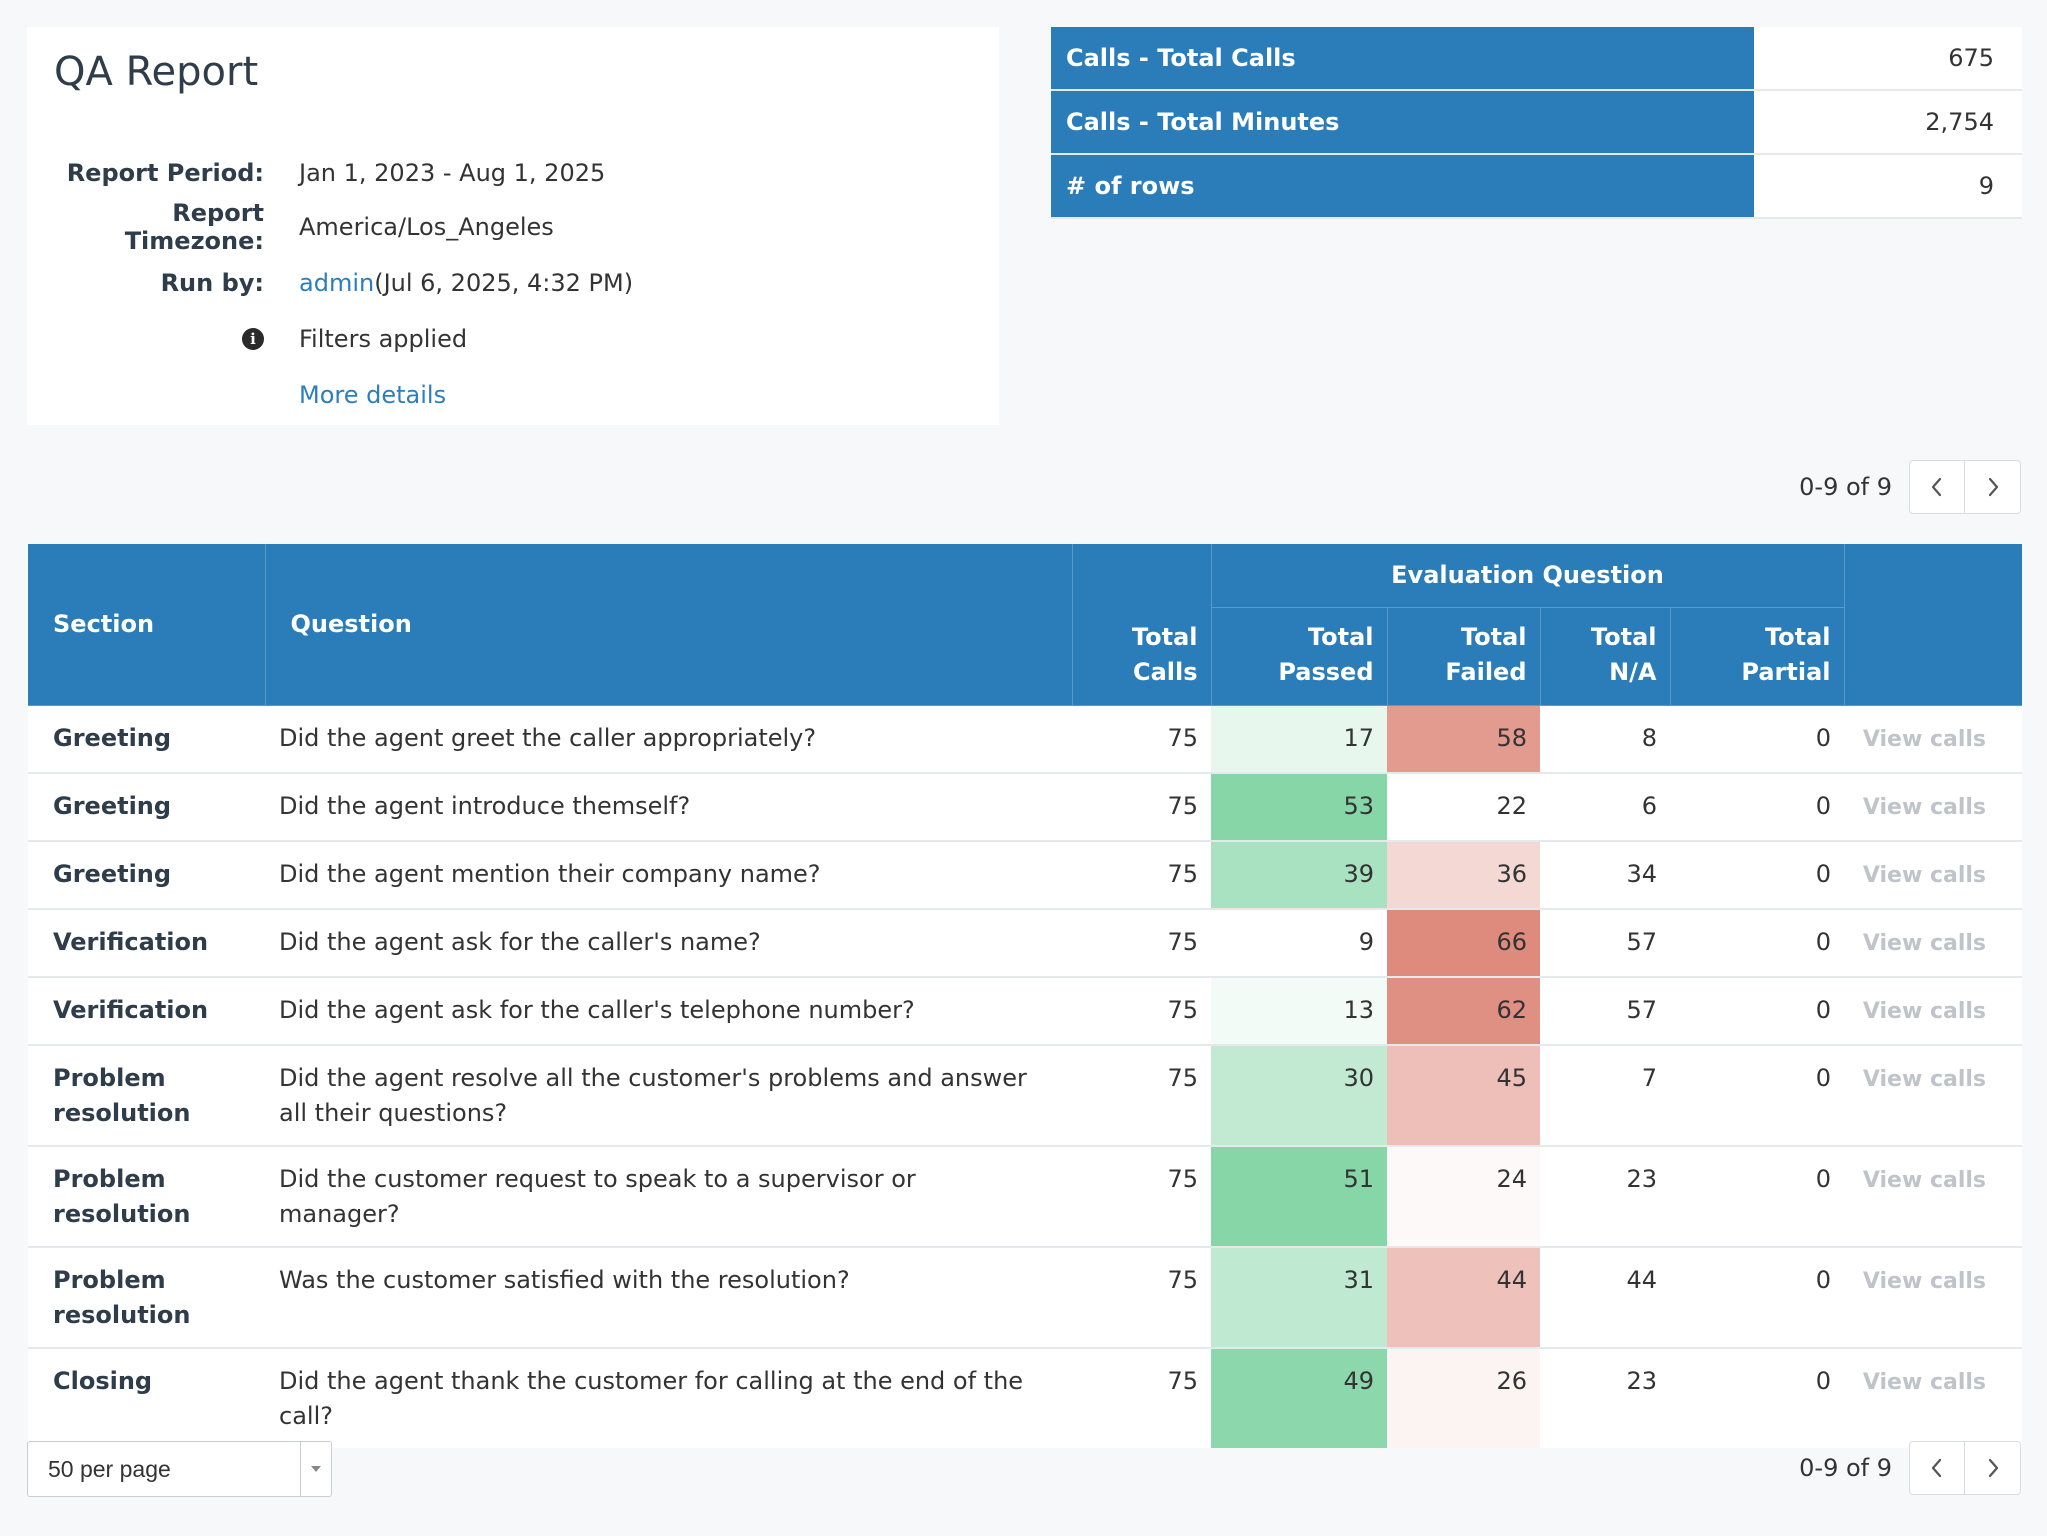  I want to click on report-period-label: Report Period:, so click(165, 173).